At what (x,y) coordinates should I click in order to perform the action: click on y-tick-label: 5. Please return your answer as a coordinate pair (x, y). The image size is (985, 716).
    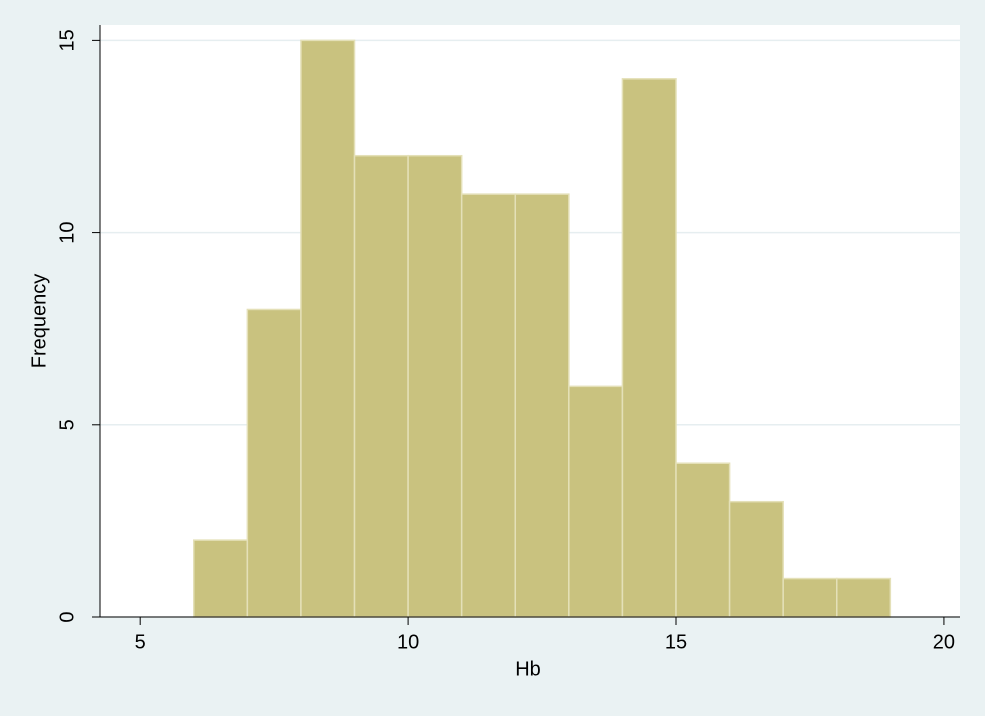
    Looking at the image, I should click on (67, 424).